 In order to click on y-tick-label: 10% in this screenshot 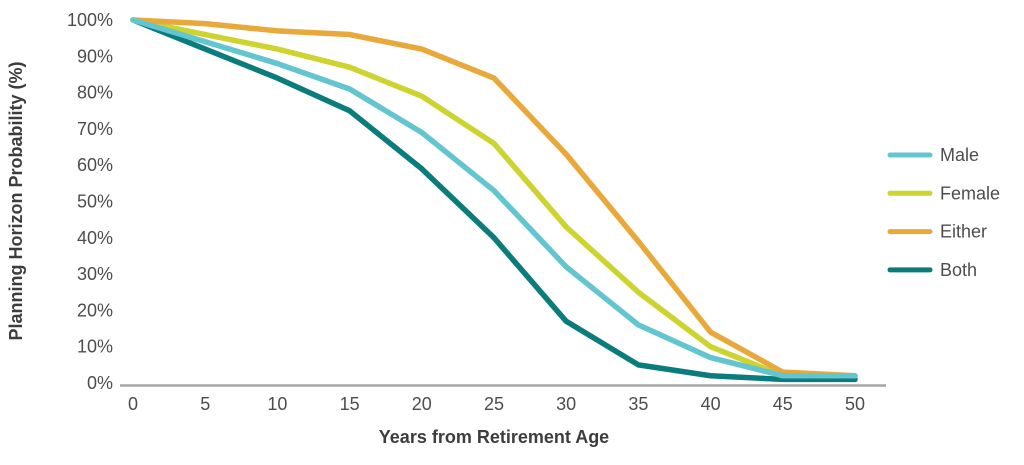, I will do `click(95, 347)`.